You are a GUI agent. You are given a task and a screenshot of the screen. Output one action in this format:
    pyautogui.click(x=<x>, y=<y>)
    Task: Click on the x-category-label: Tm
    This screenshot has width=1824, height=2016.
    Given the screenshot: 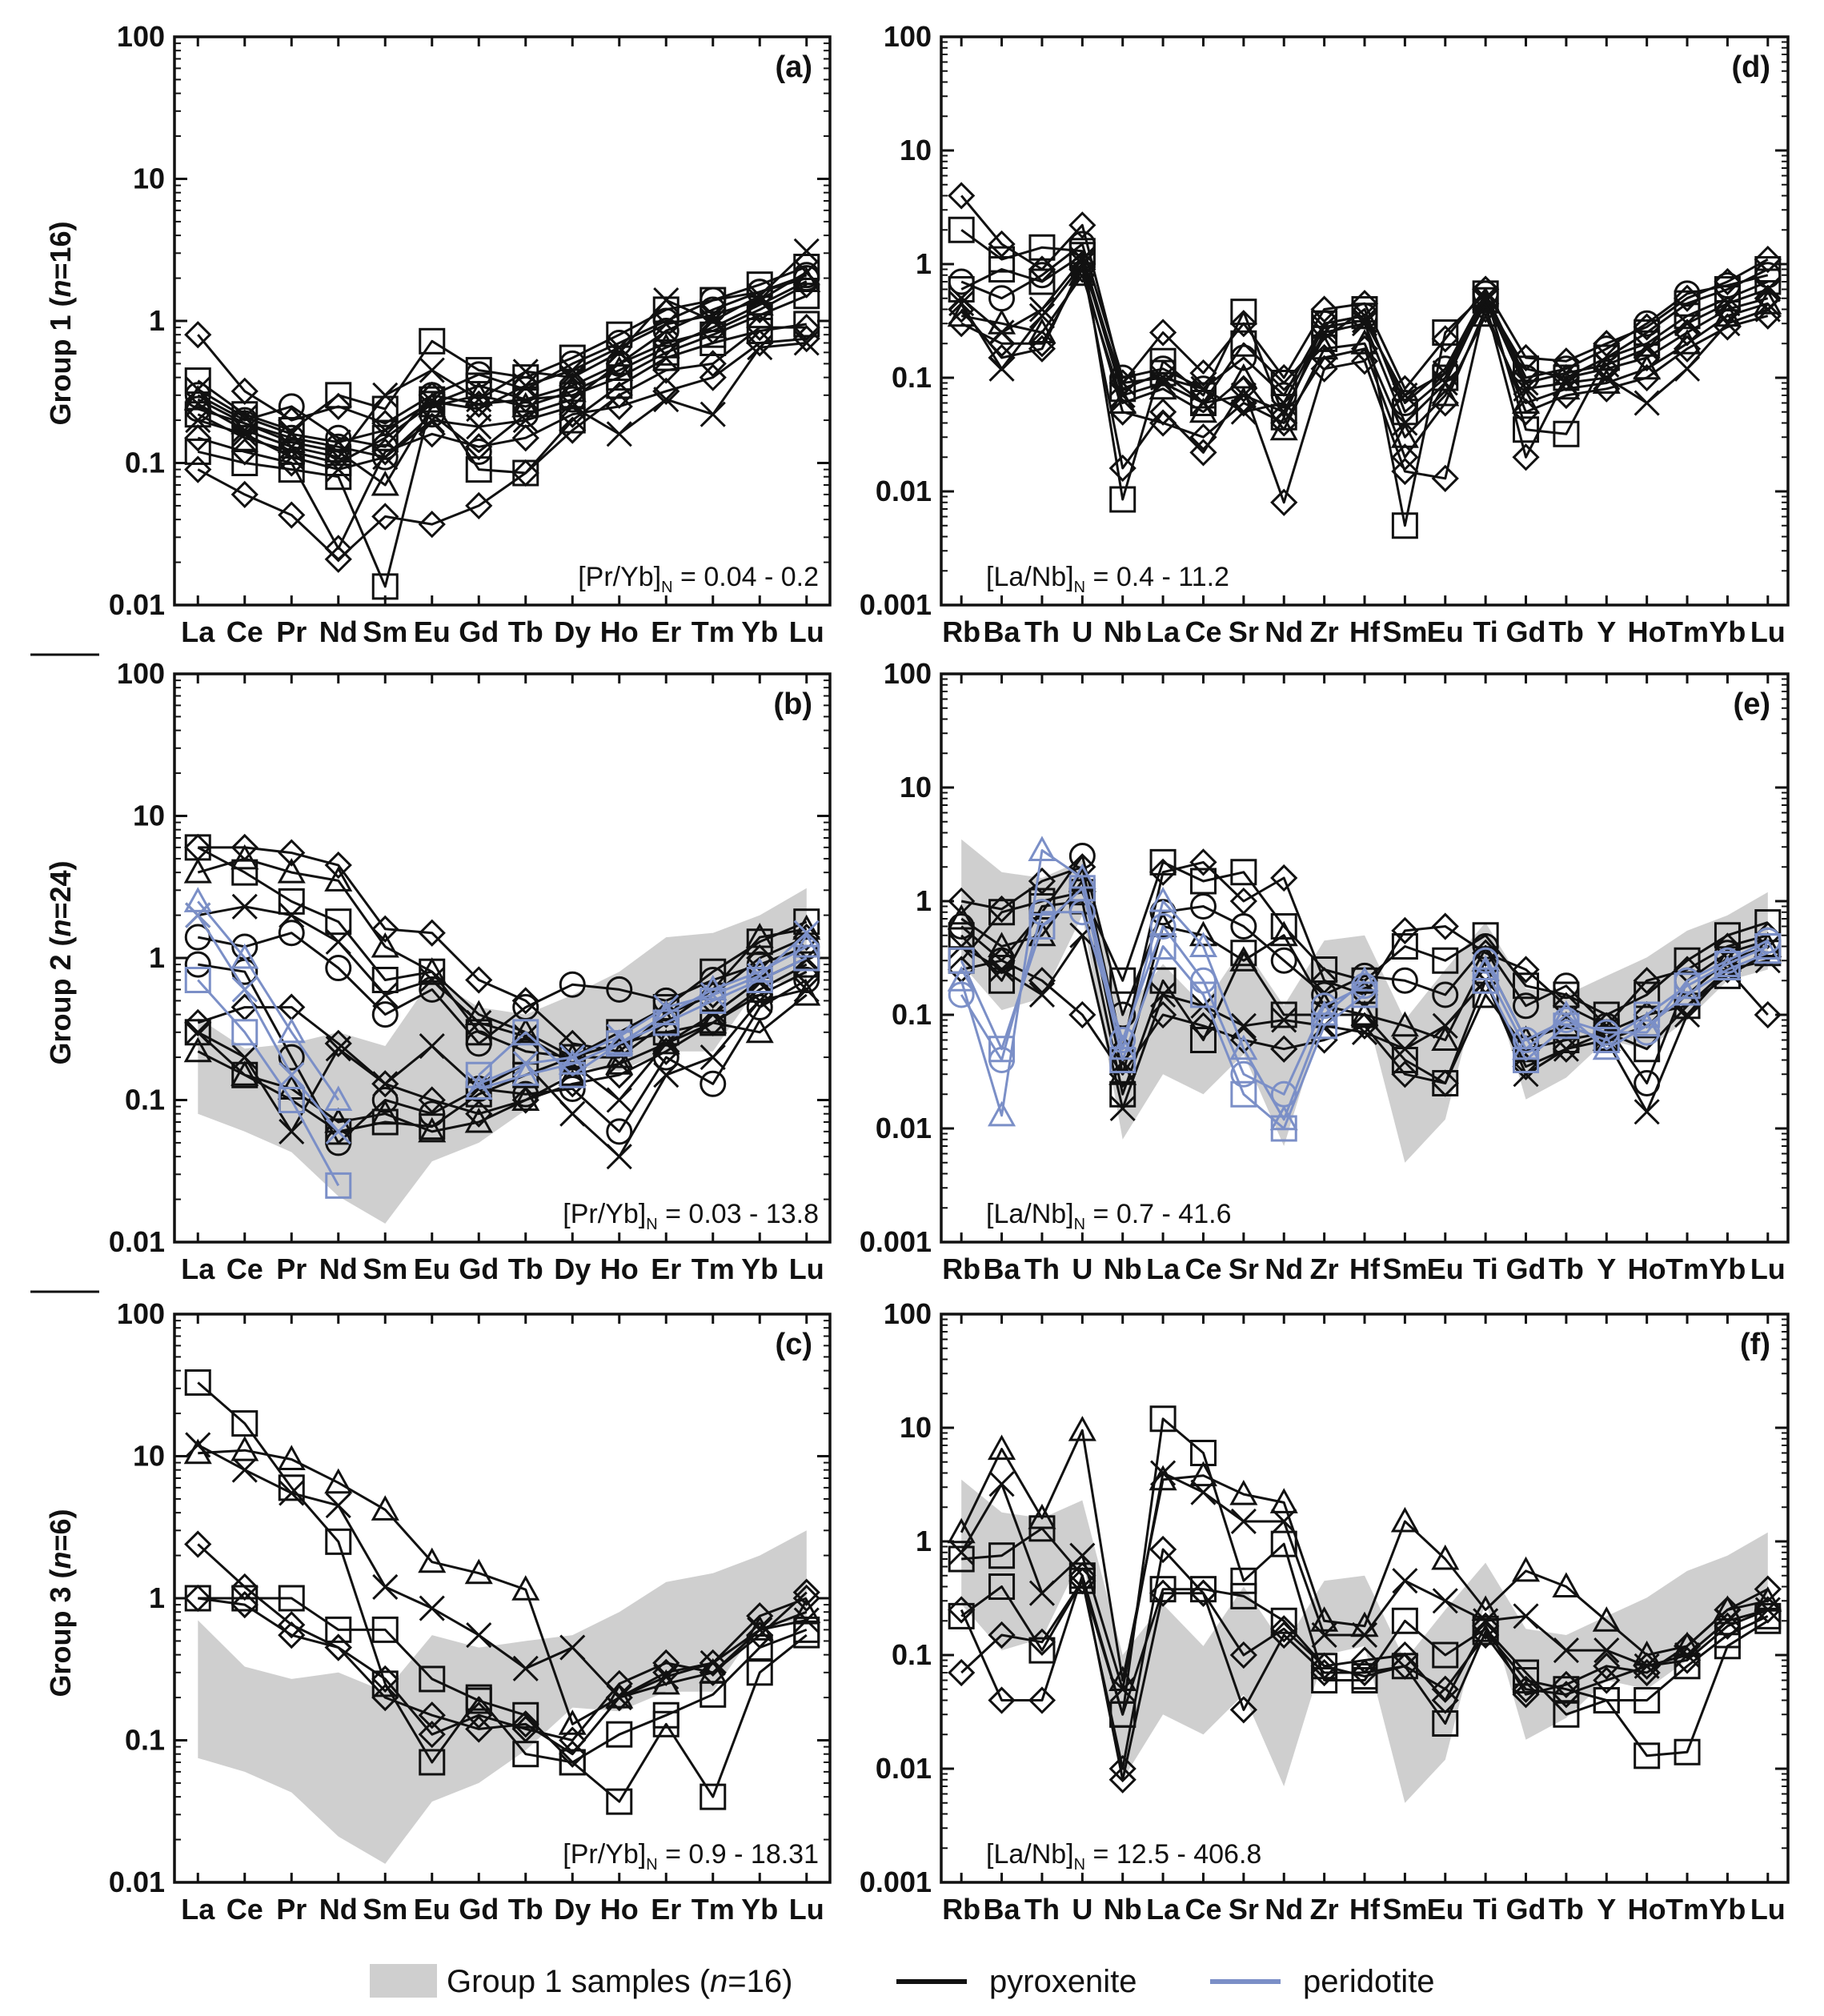 What is the action you would take?
    pyautogui.click(x=713, y=631)
    